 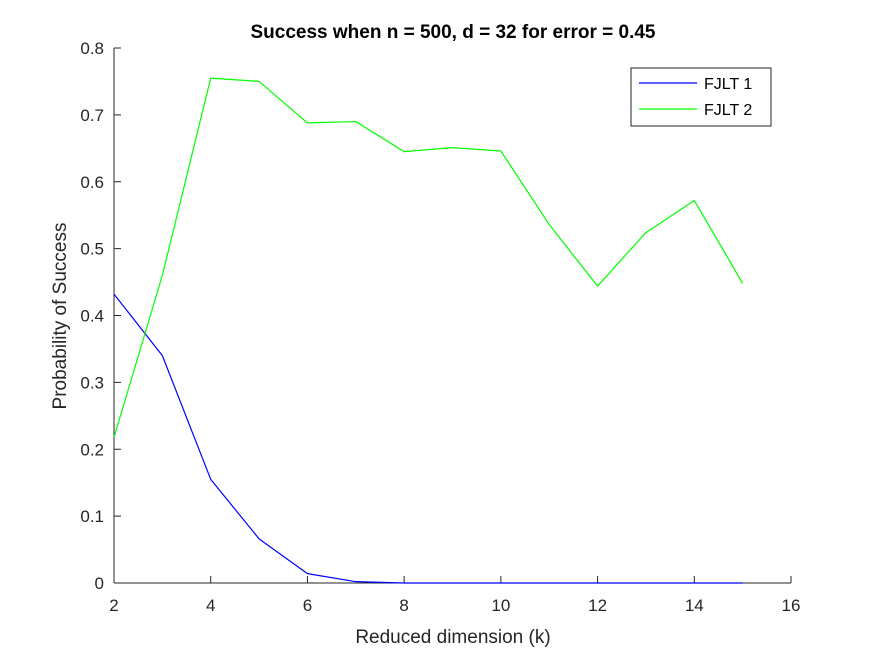 I want to click on legend: FJLT 1 FJLT 2, so click(x=701, y=97).